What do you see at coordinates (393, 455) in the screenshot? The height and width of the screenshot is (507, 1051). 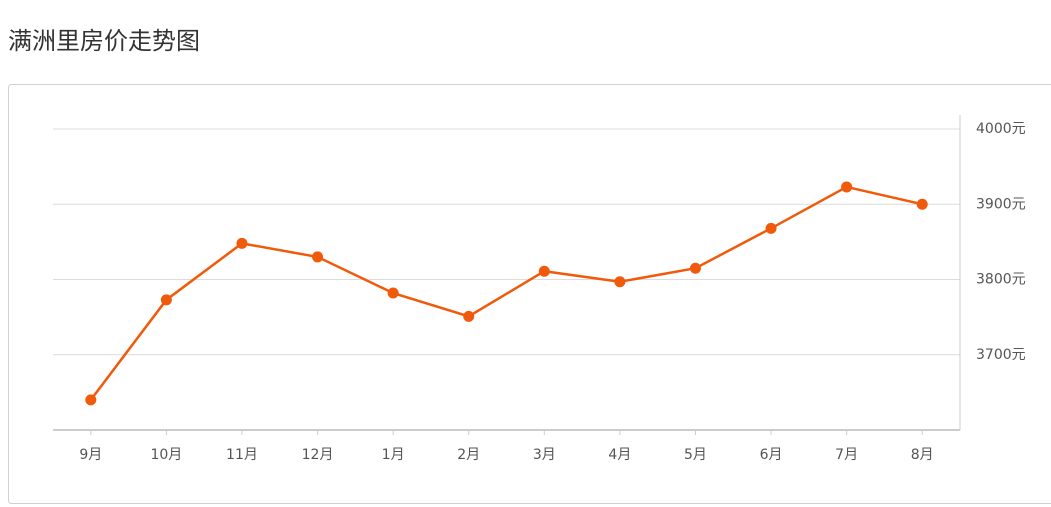 I see `x-tick-label: 1月` at bounding box center [393, 455].